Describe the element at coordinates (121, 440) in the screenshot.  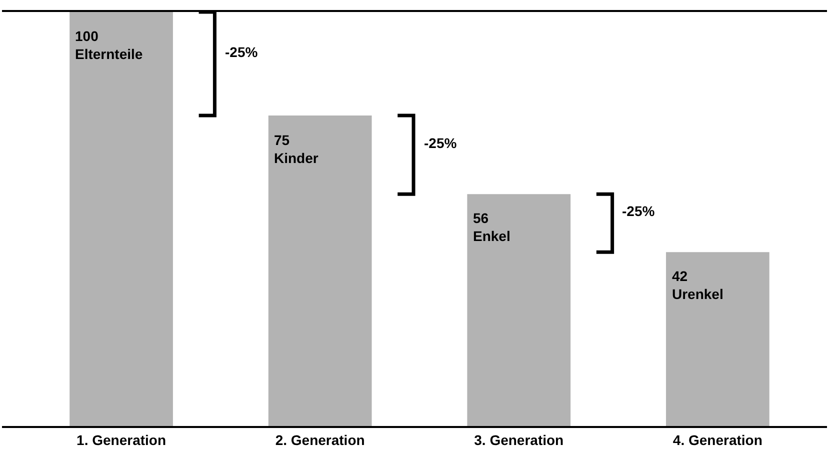
I see `x-tick-label: 1. Generation` at that location.